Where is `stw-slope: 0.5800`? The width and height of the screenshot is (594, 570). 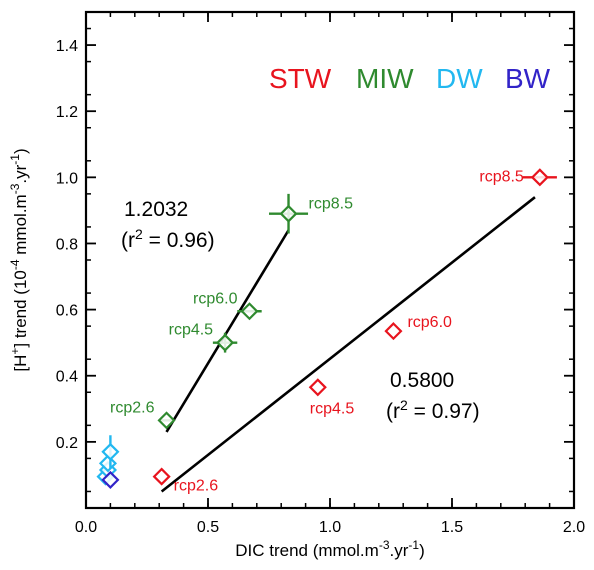 stw-slope: 0.5800 is located at coordinates (422, 380).